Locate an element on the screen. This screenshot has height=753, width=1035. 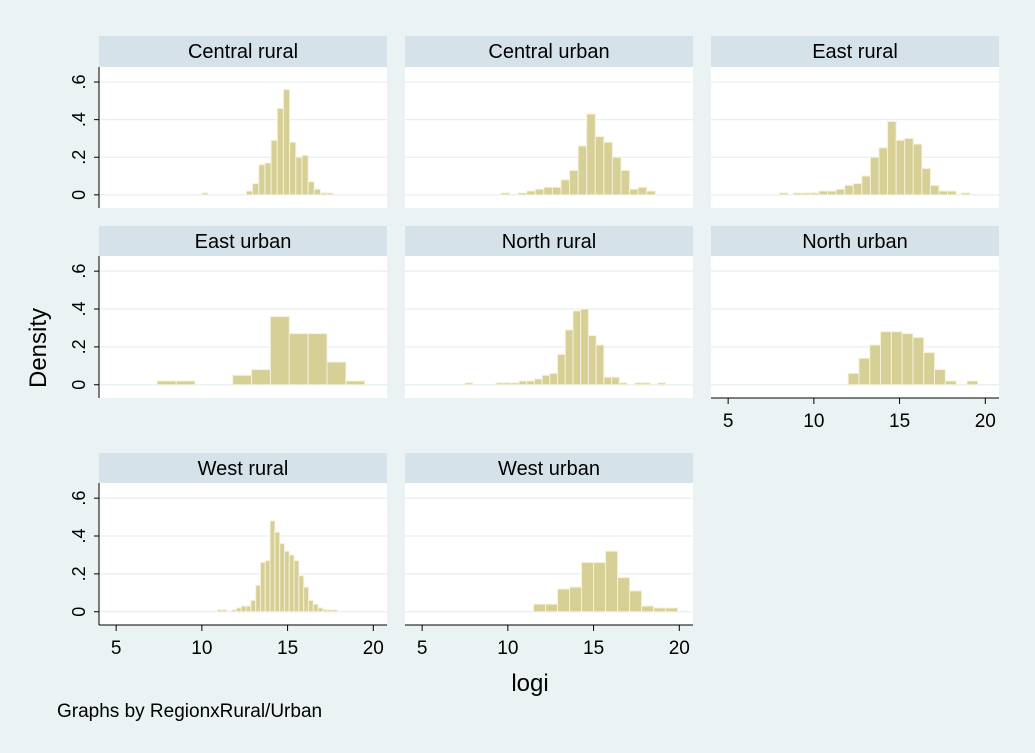
x-tick-label: 15 is located at coordinates (287, 648).